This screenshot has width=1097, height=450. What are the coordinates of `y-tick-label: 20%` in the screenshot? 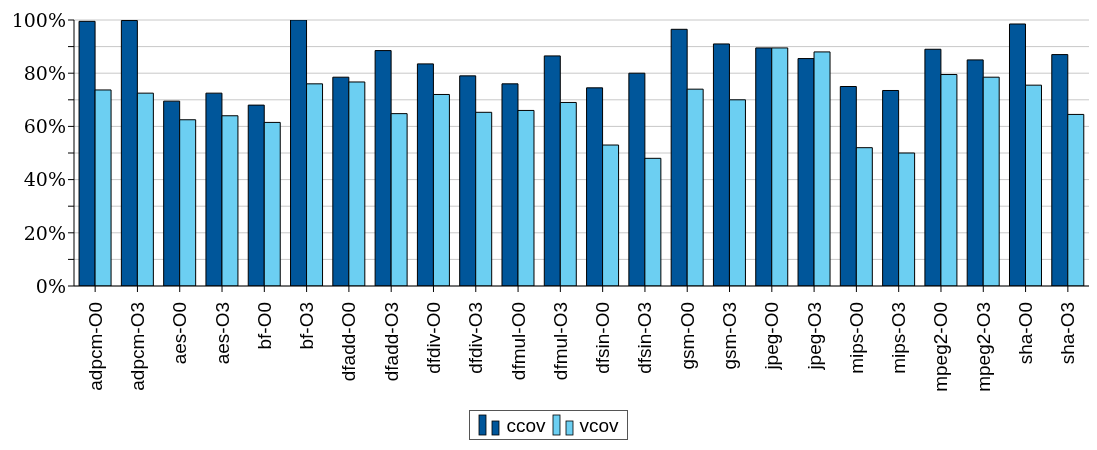 It's located at (44, 232).